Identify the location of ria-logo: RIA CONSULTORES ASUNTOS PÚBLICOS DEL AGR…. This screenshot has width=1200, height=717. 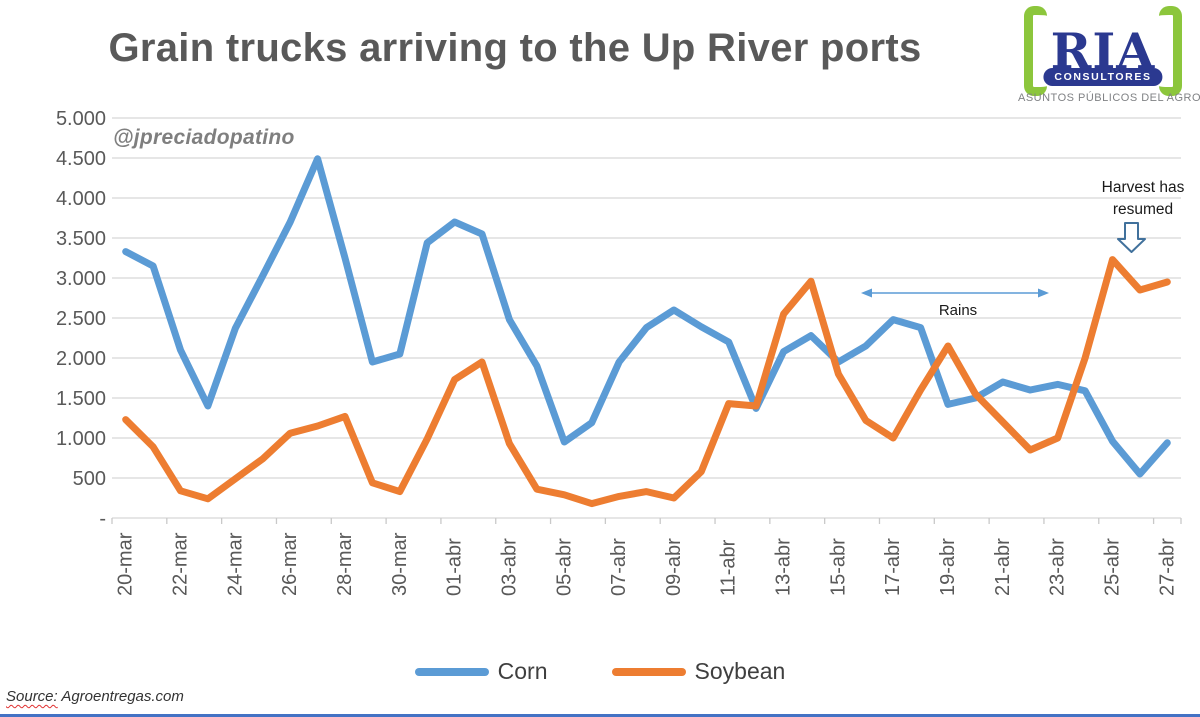
(1109, 55).